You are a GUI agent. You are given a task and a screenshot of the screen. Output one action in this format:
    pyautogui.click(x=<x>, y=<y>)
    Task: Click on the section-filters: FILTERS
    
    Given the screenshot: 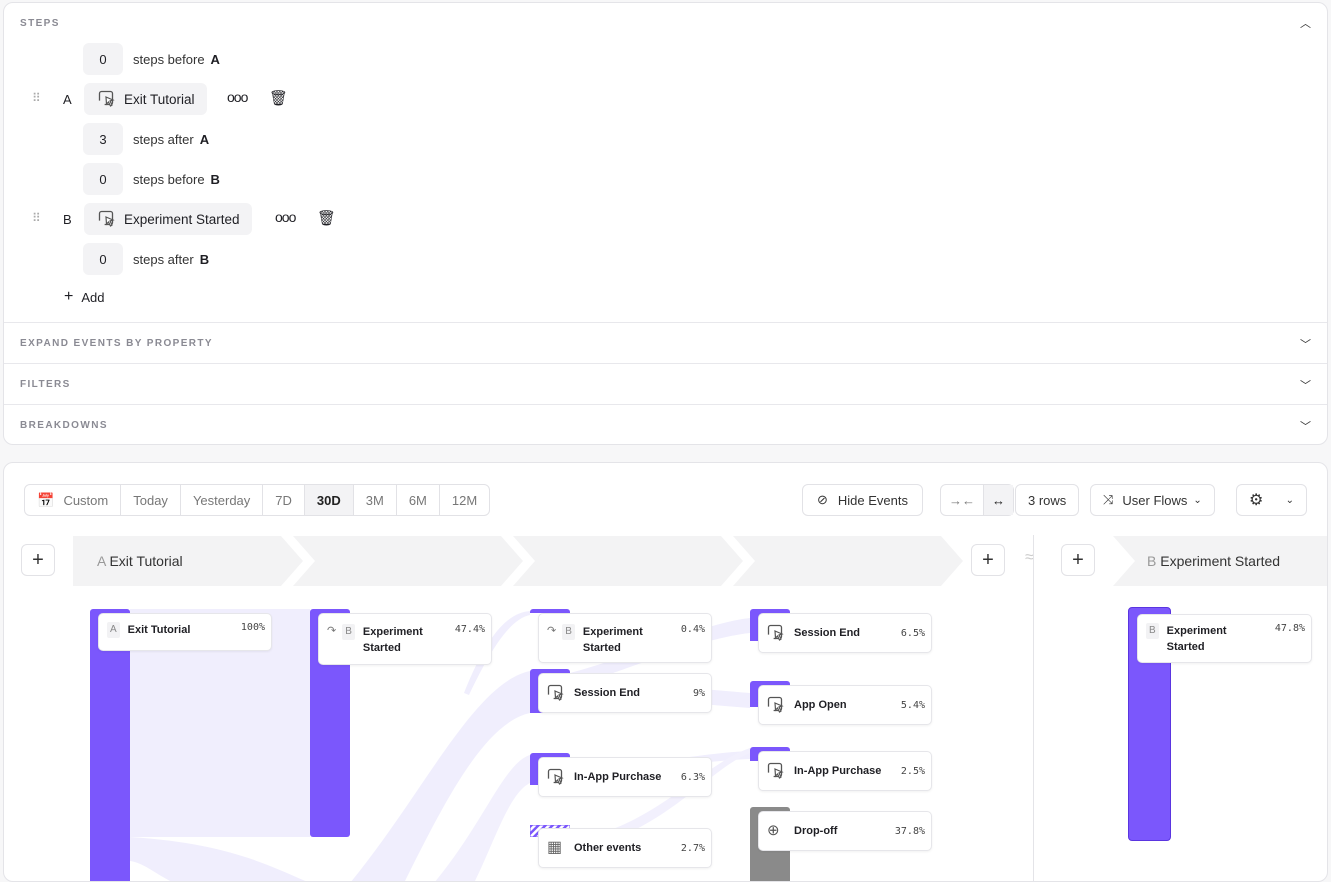 What is the action you would take?
    pyautogui.click(x=45, y=384)
    